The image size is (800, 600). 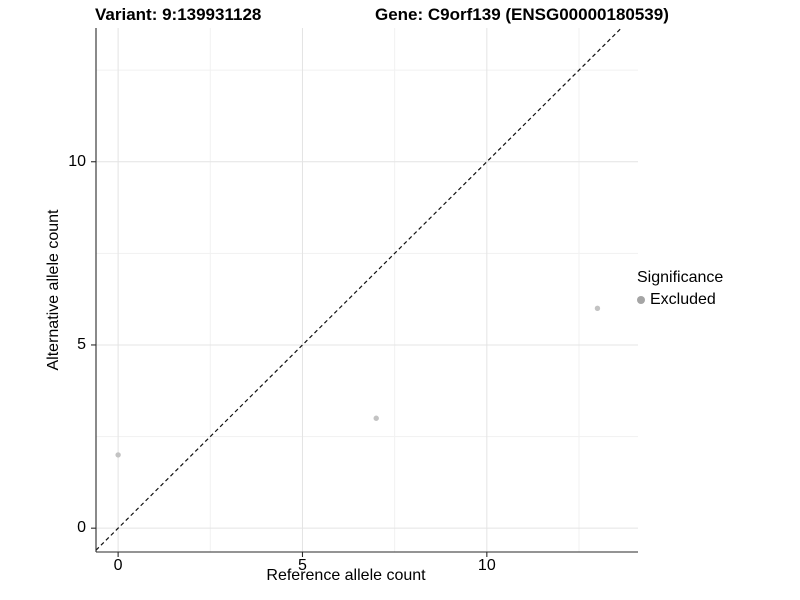 I want to click on y-tick-label: 10, so click(x=77, y=161).